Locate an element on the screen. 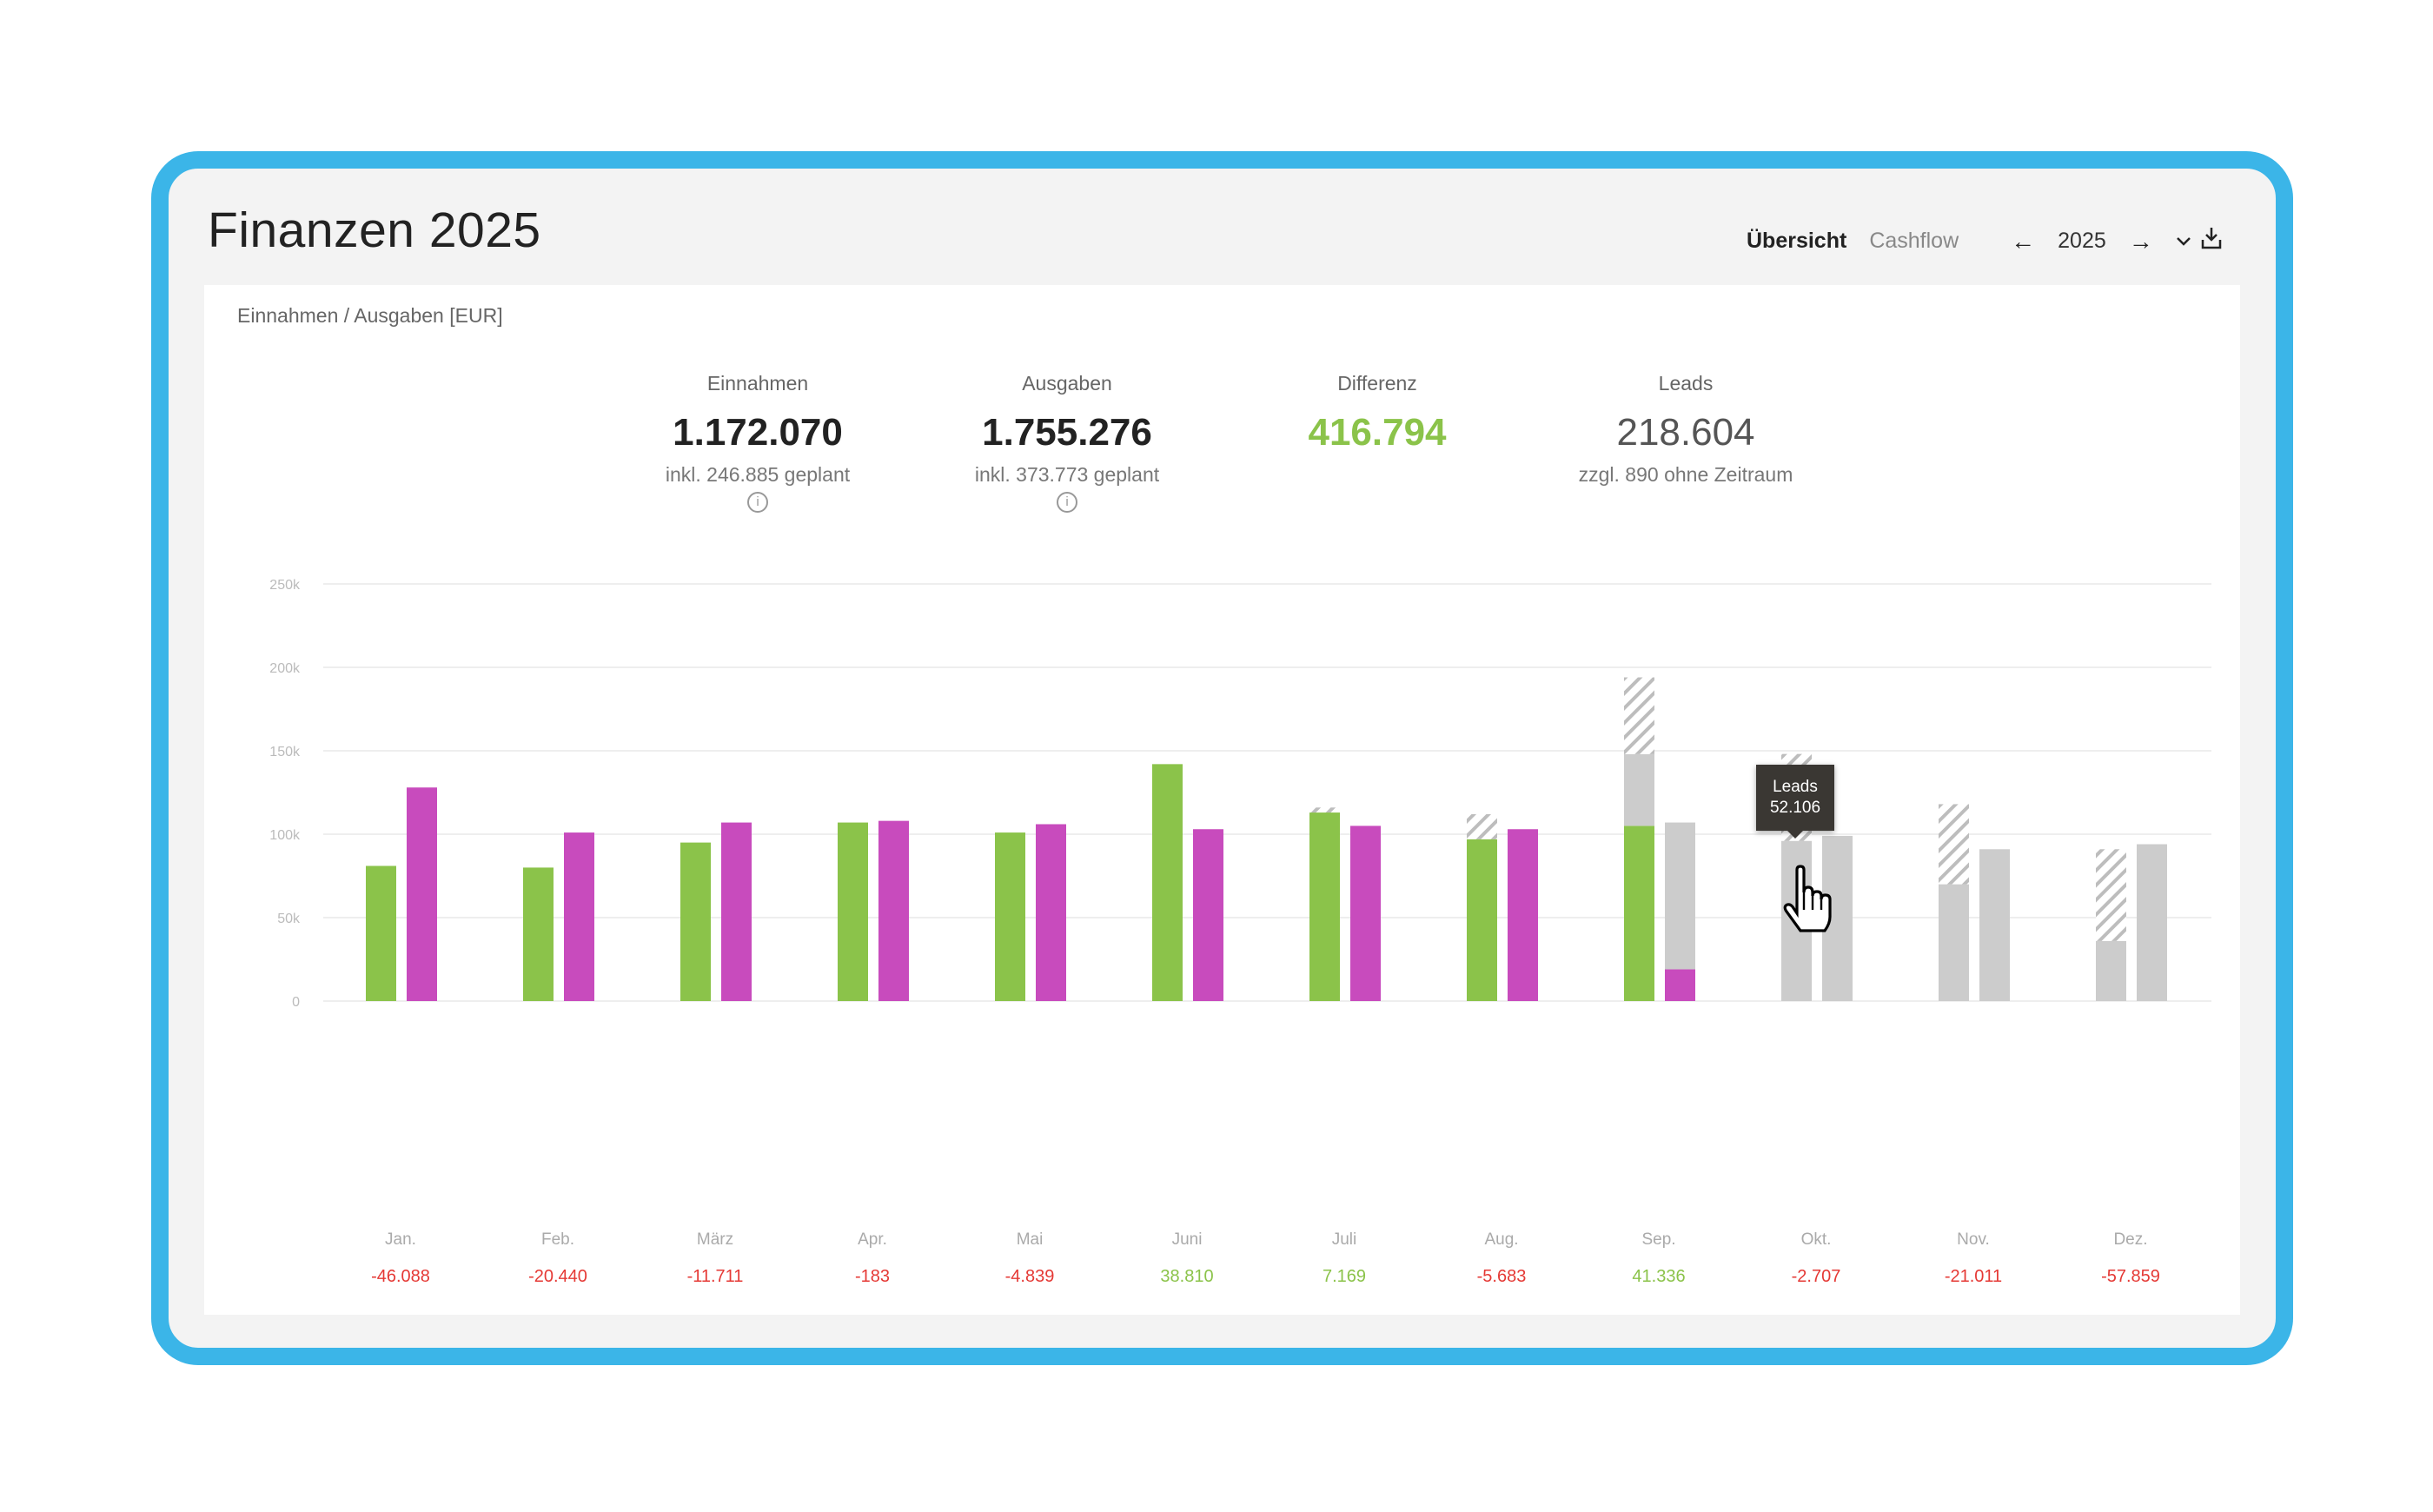 Image resolution: width=2433 pixels, height=1512 pixels. kpi-value: 416.794 is located at coordinates (1377, 432).